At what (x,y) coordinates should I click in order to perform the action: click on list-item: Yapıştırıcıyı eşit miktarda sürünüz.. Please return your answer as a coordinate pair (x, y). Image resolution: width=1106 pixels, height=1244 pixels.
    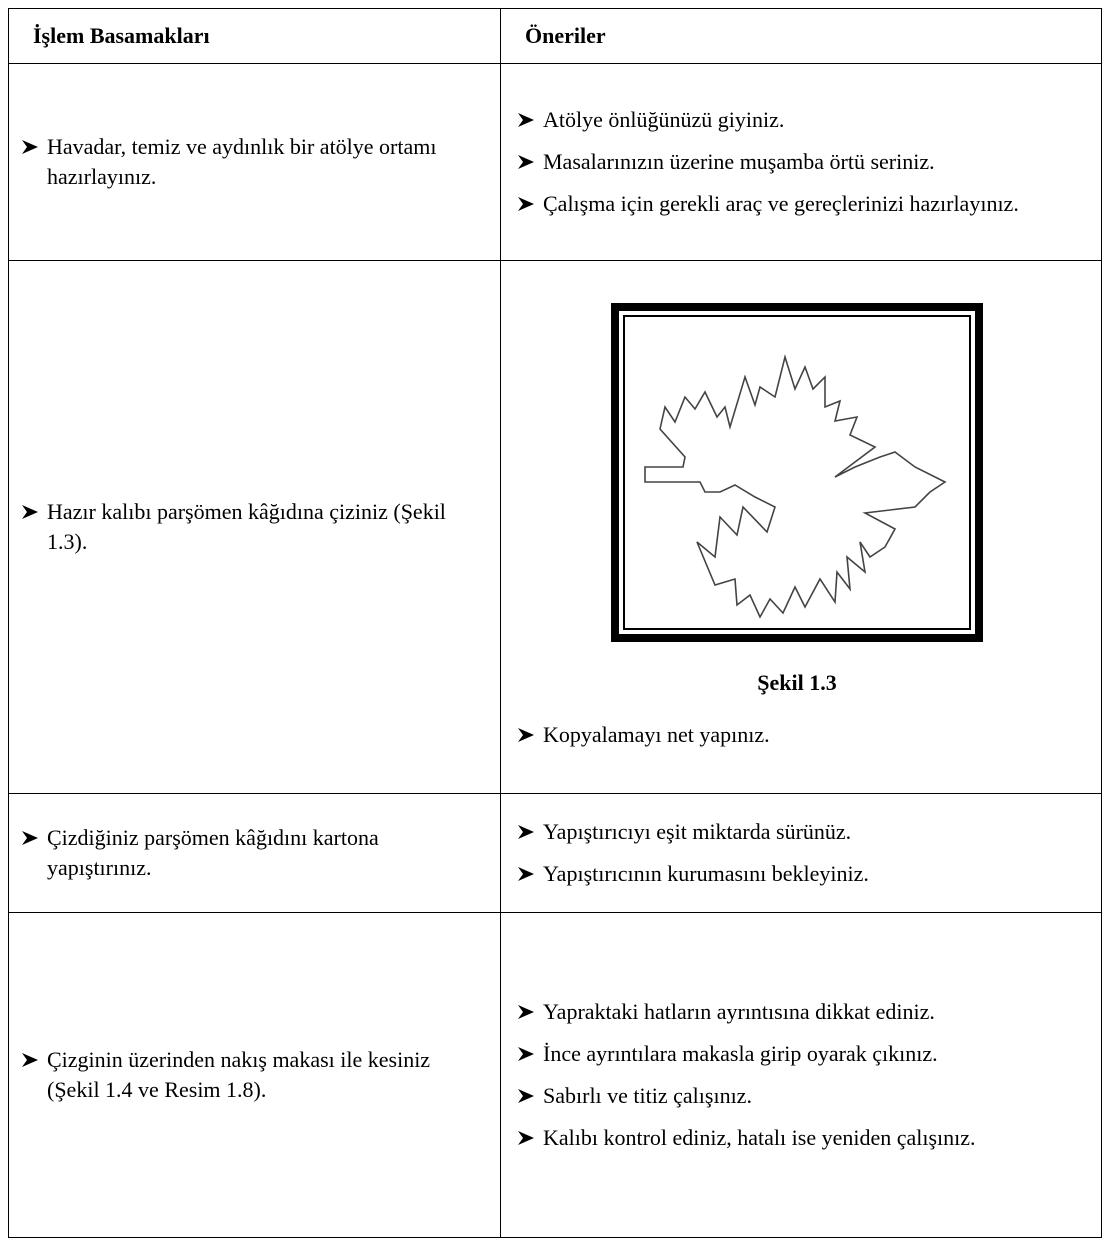
    Looking at the image, I should click on (805, 832).